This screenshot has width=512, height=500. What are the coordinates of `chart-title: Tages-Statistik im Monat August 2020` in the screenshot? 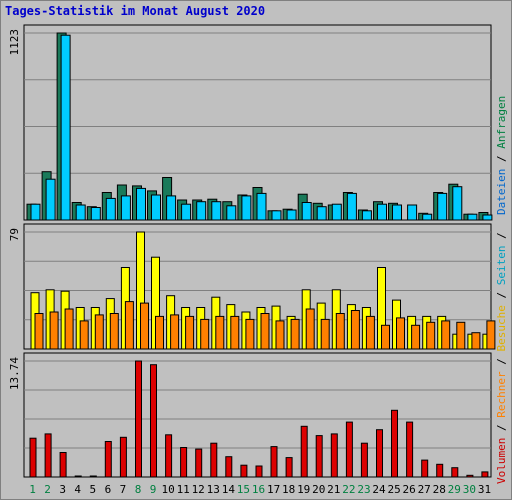 It's located at (135, 11).